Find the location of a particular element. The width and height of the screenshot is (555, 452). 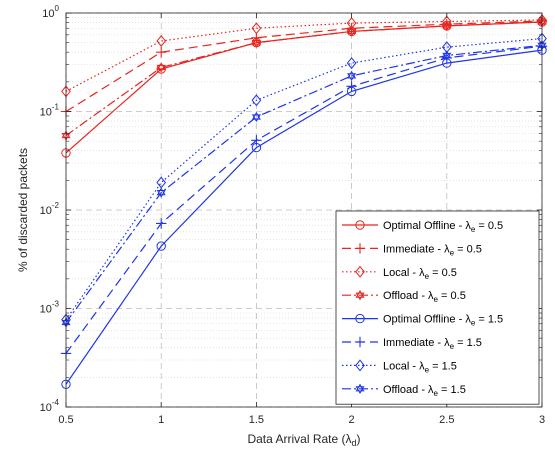

legend-entry: Offload - λe = 0.5 is located at coordinates (404, 297).